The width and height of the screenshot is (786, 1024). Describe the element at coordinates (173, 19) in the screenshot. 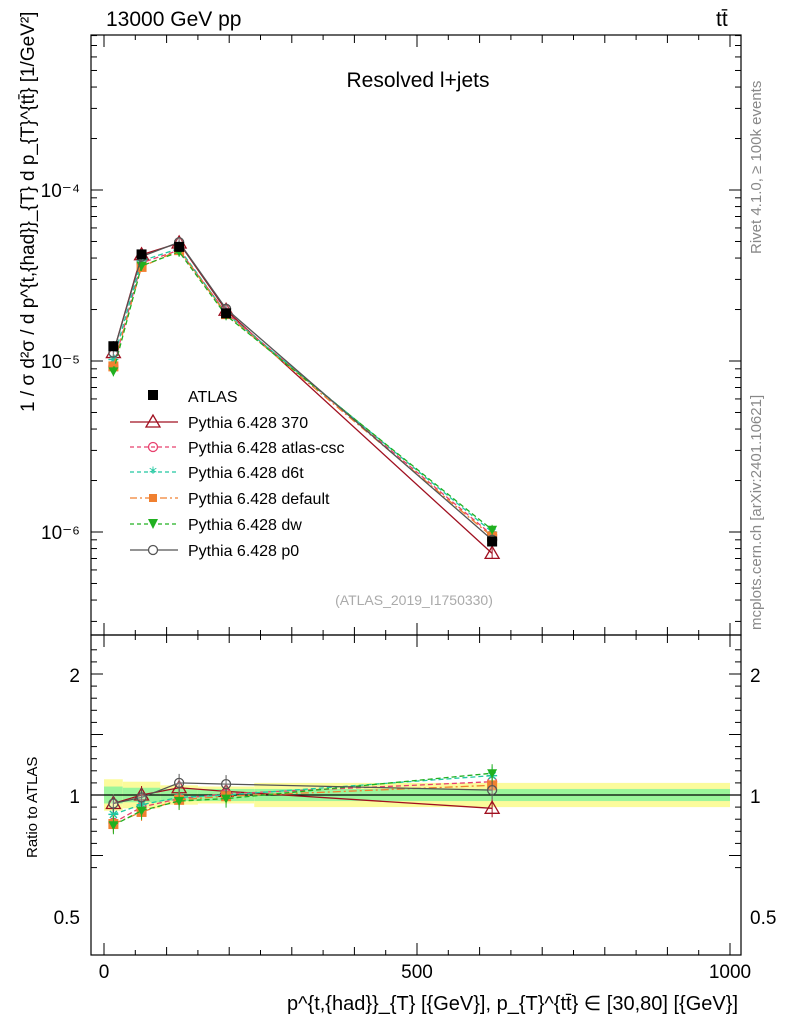

I see `energy-label: 13000 GeV pp` at that location.